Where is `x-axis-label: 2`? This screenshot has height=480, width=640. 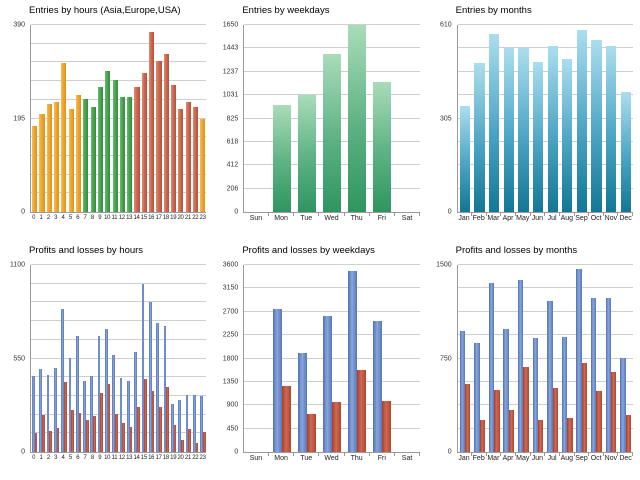 x-axis-label: 2 is located at coordinates (48, 458).